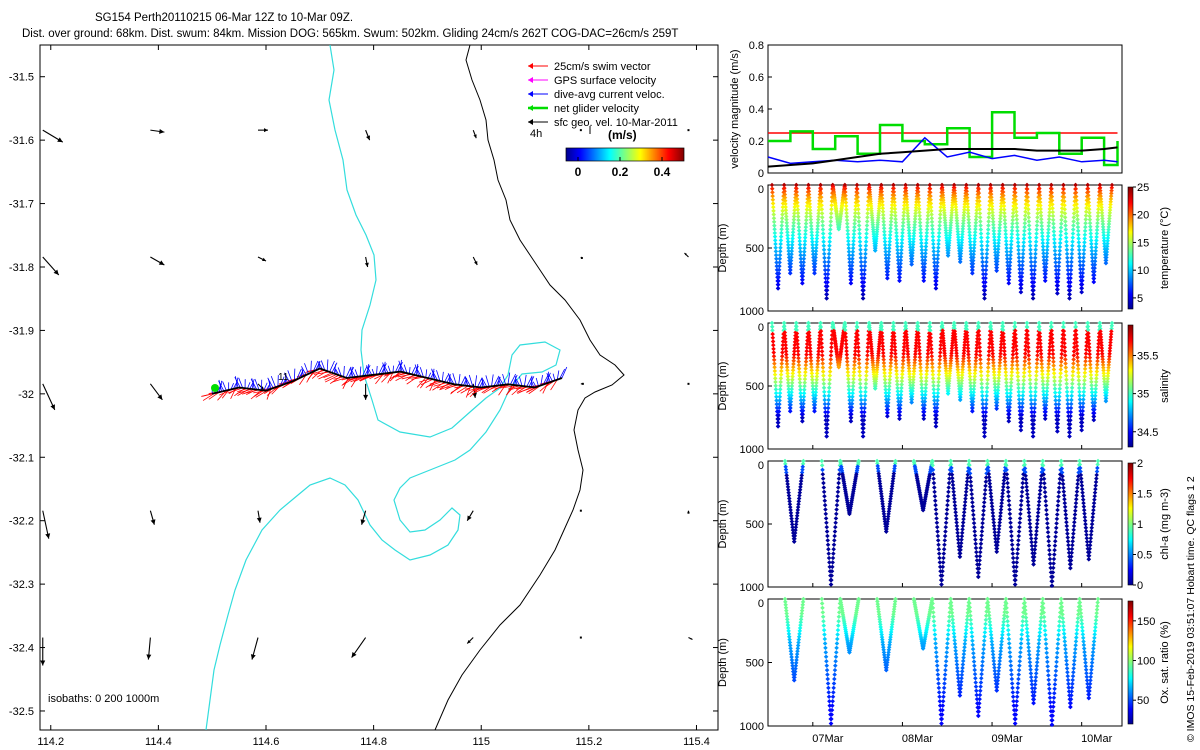  I want to click on map-xtick-label: 115, so click(481, 742).